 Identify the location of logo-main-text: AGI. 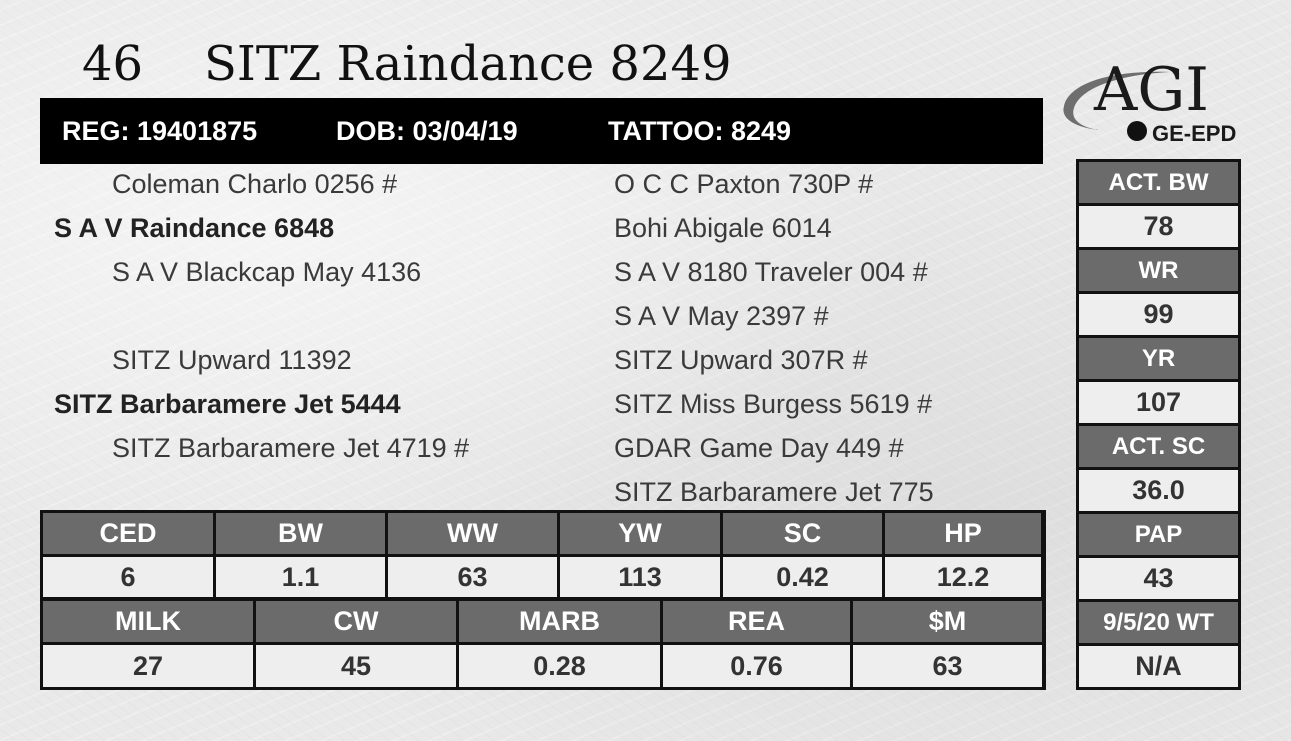
(1151, 91).